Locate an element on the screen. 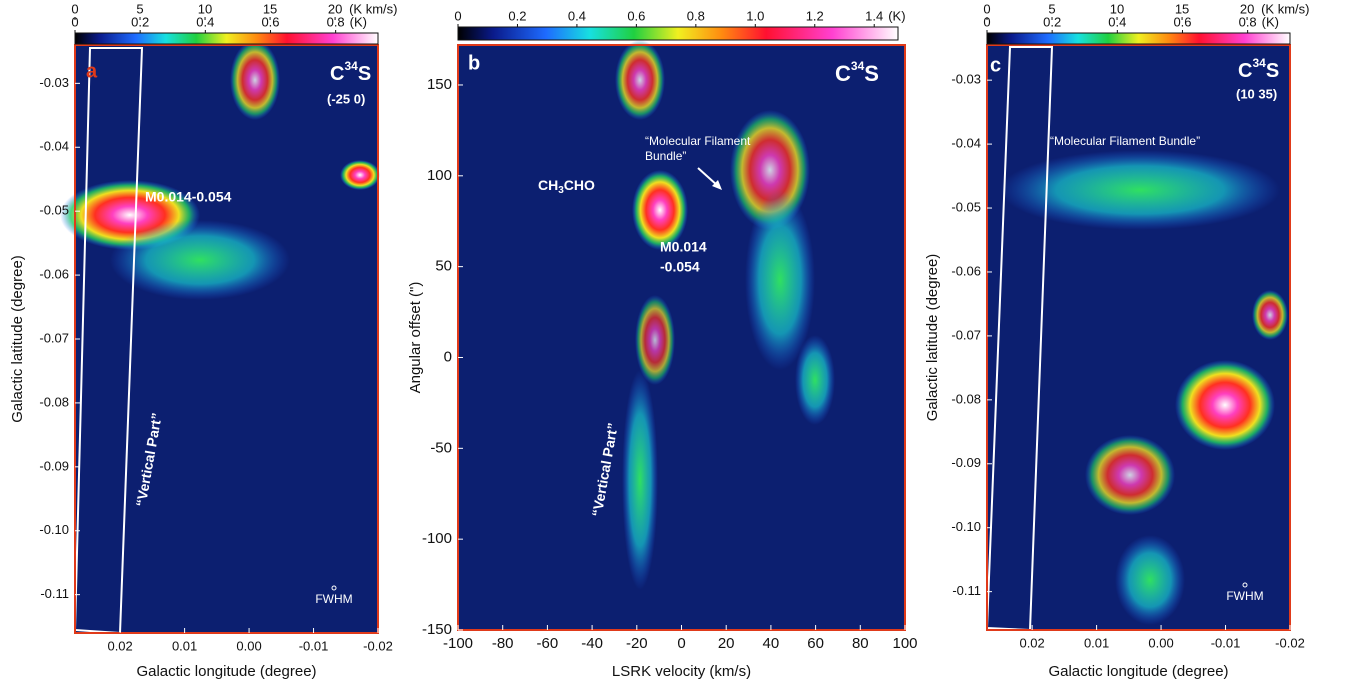 The image size is (1352, 692). arrow is located at coordinates (708, 177).